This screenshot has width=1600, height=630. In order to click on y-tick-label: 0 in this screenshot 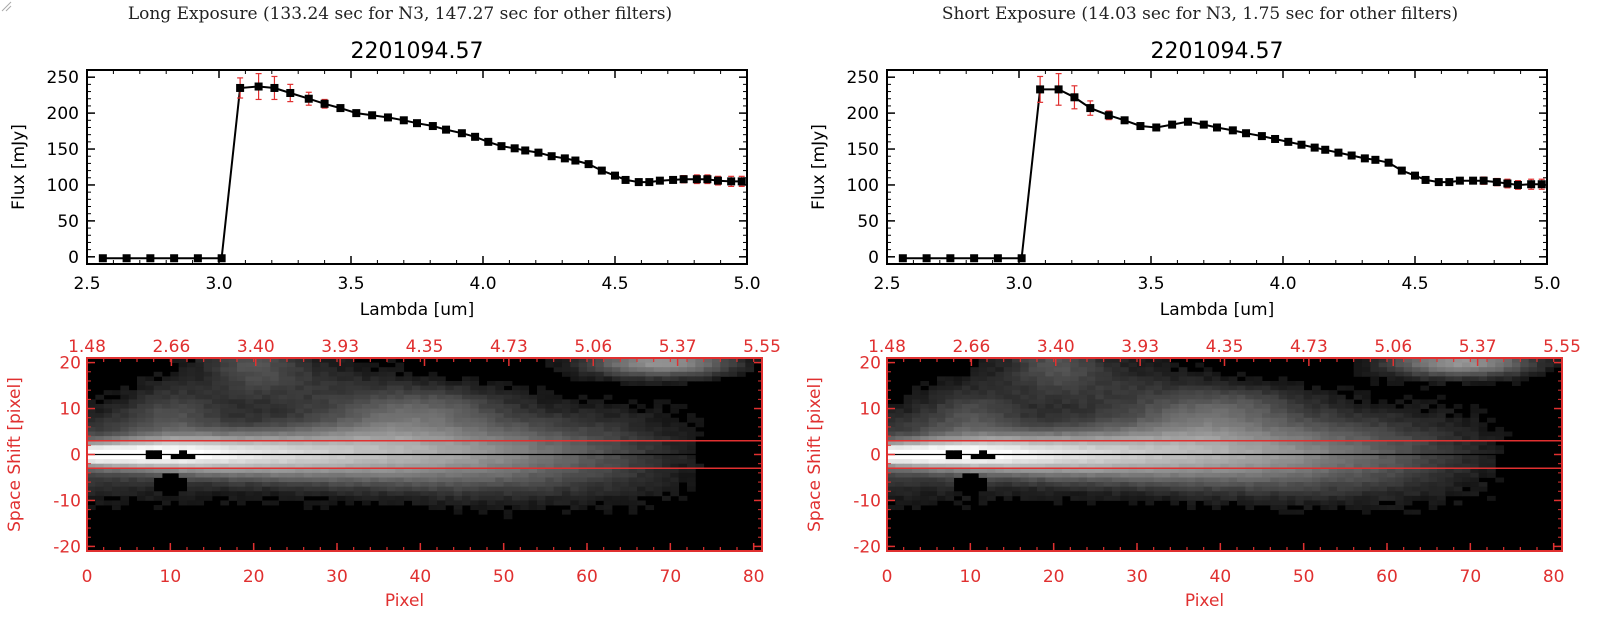, I will do `click(873, 258)`.